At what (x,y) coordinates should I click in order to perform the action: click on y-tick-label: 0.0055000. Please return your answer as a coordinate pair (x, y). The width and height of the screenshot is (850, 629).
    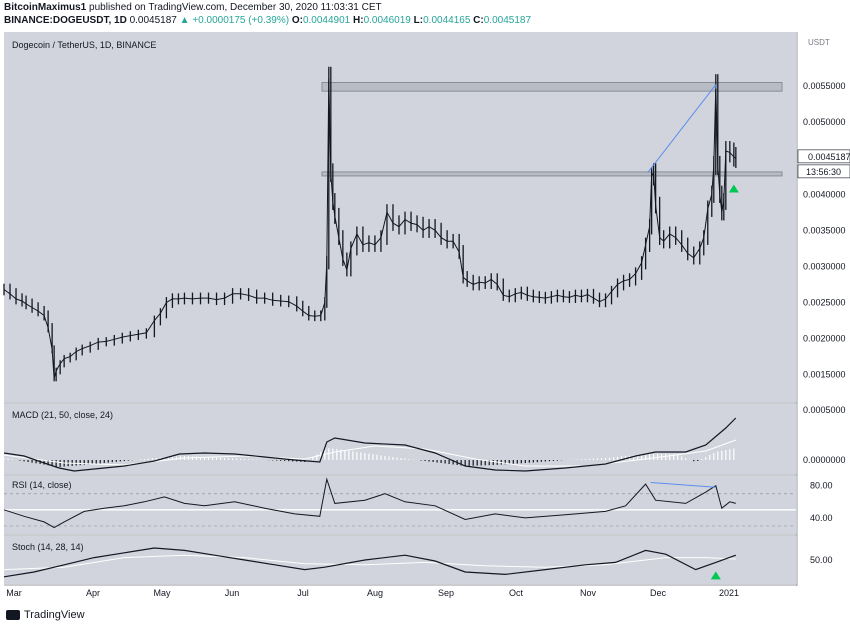
    Looking at the image, I should click on (824, 86).